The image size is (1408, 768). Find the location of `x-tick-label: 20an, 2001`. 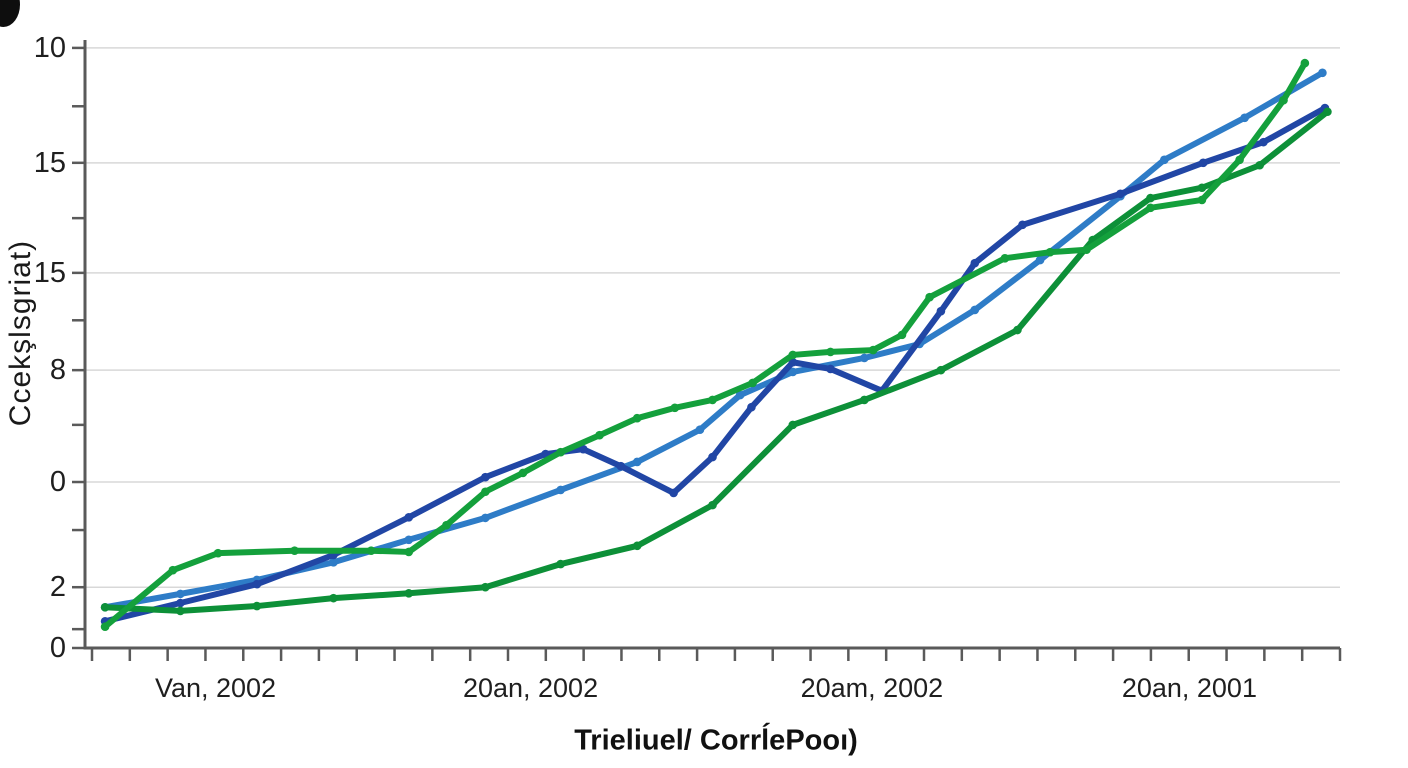

x-tick-label: 20an, 2001 is located at coordinates (1189, 688).